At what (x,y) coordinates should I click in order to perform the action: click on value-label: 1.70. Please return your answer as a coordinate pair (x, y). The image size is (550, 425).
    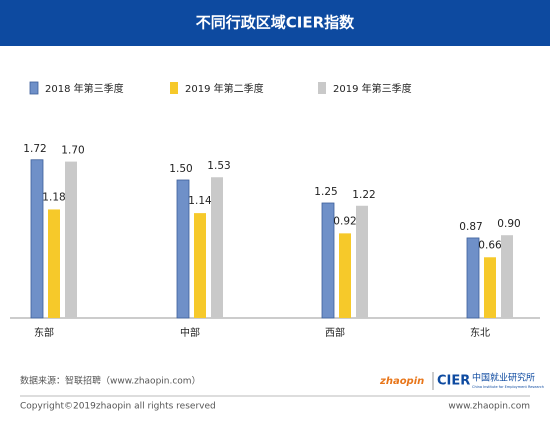
    Looking at the image, I should click on (72, 151).